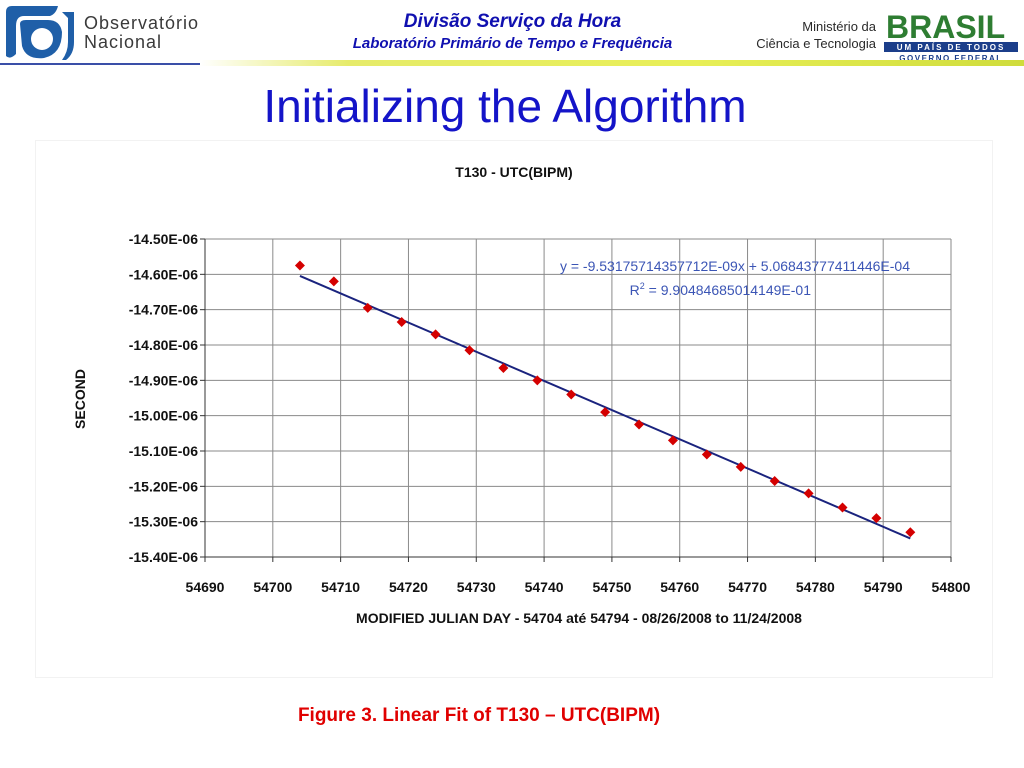 The image size is (1024, 768). Describe the element at coordinates (408, 587) in the screenshot. I see `x-tick-label: 54720` at that location.